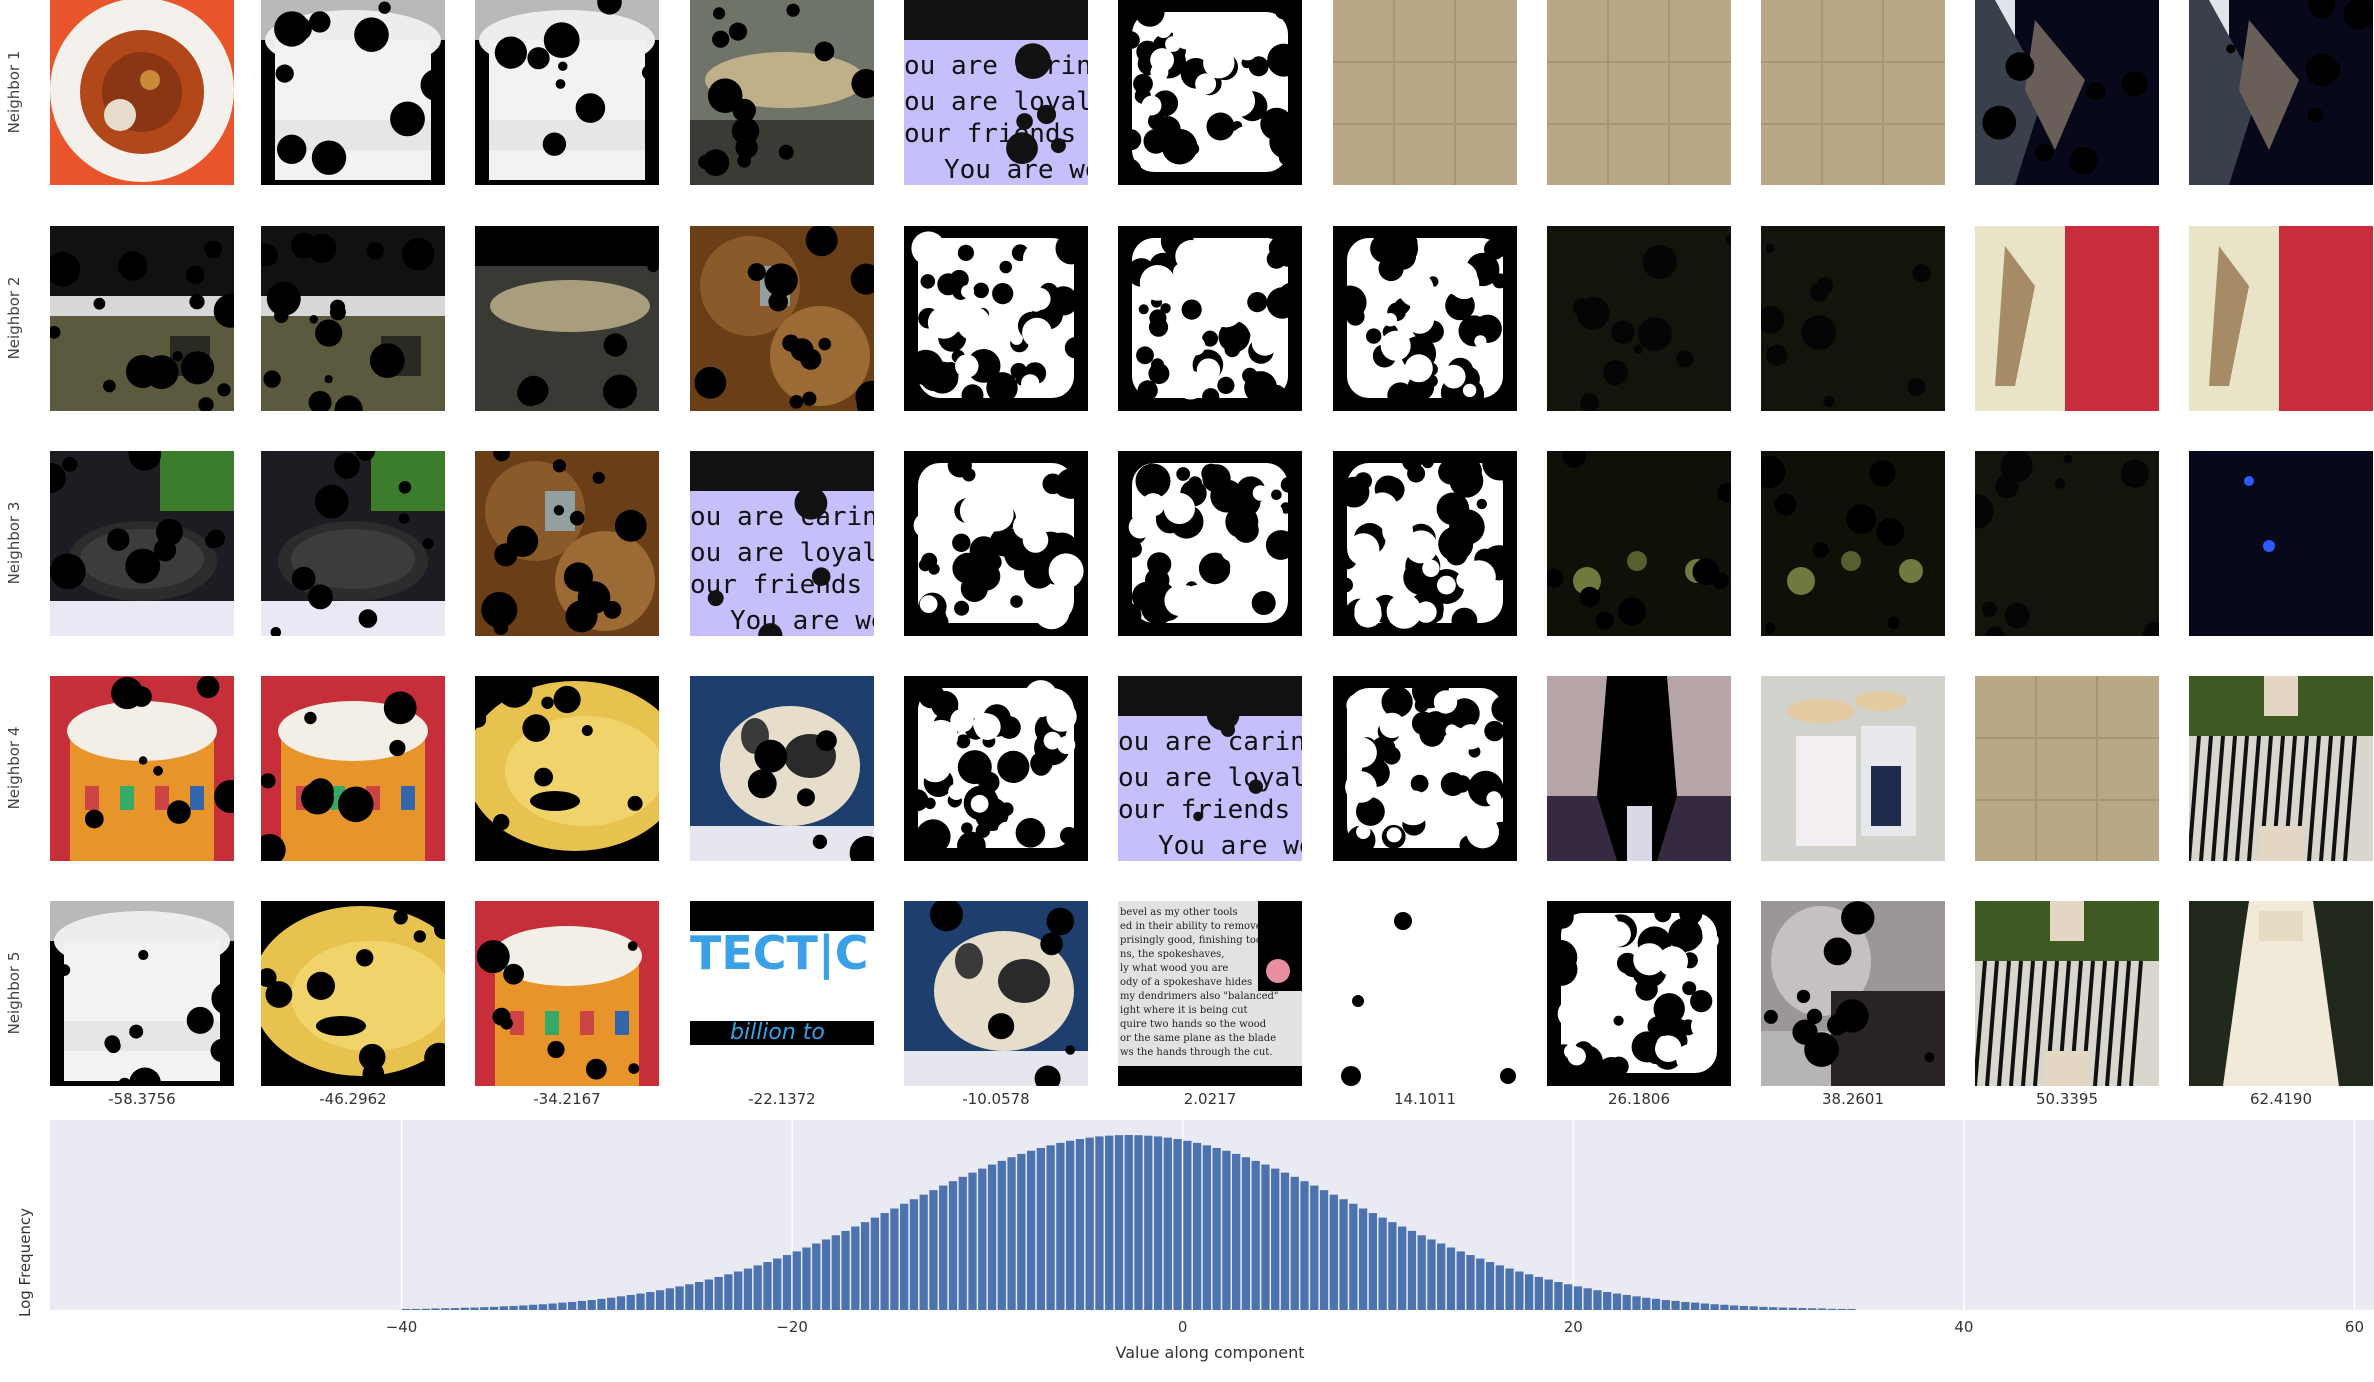  I want to click on column-value-label: 50.3395, so click(2067, 1099).